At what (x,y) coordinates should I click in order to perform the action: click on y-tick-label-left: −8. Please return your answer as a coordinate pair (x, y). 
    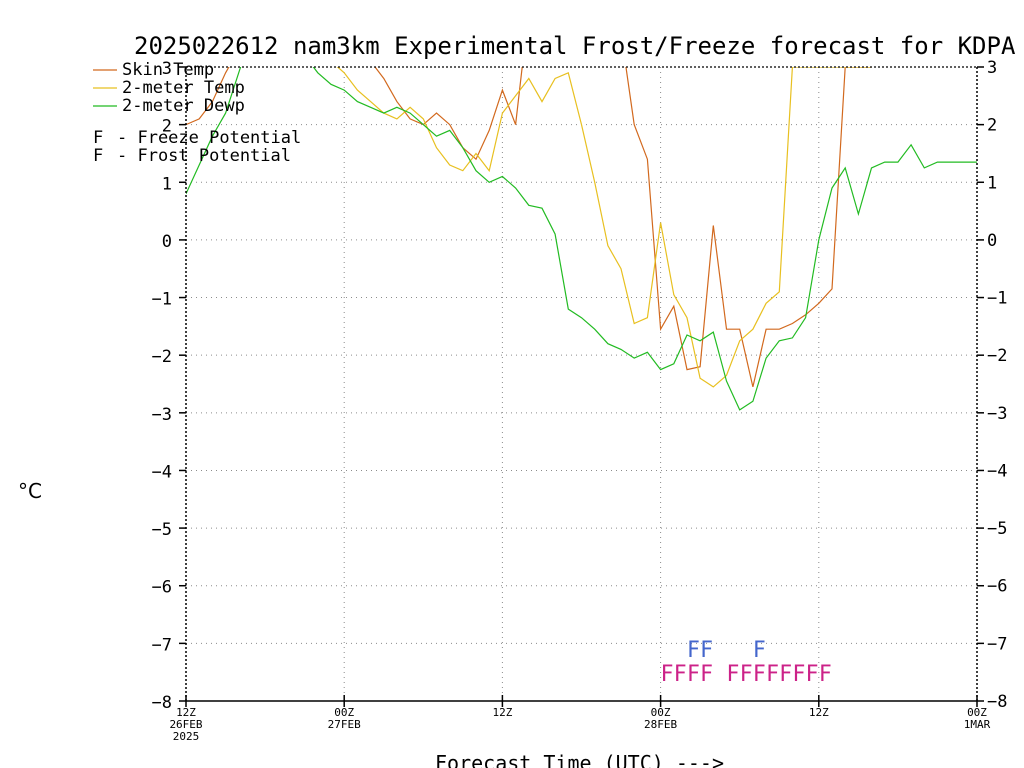
    Looking at the image, I should click on (162, 703).